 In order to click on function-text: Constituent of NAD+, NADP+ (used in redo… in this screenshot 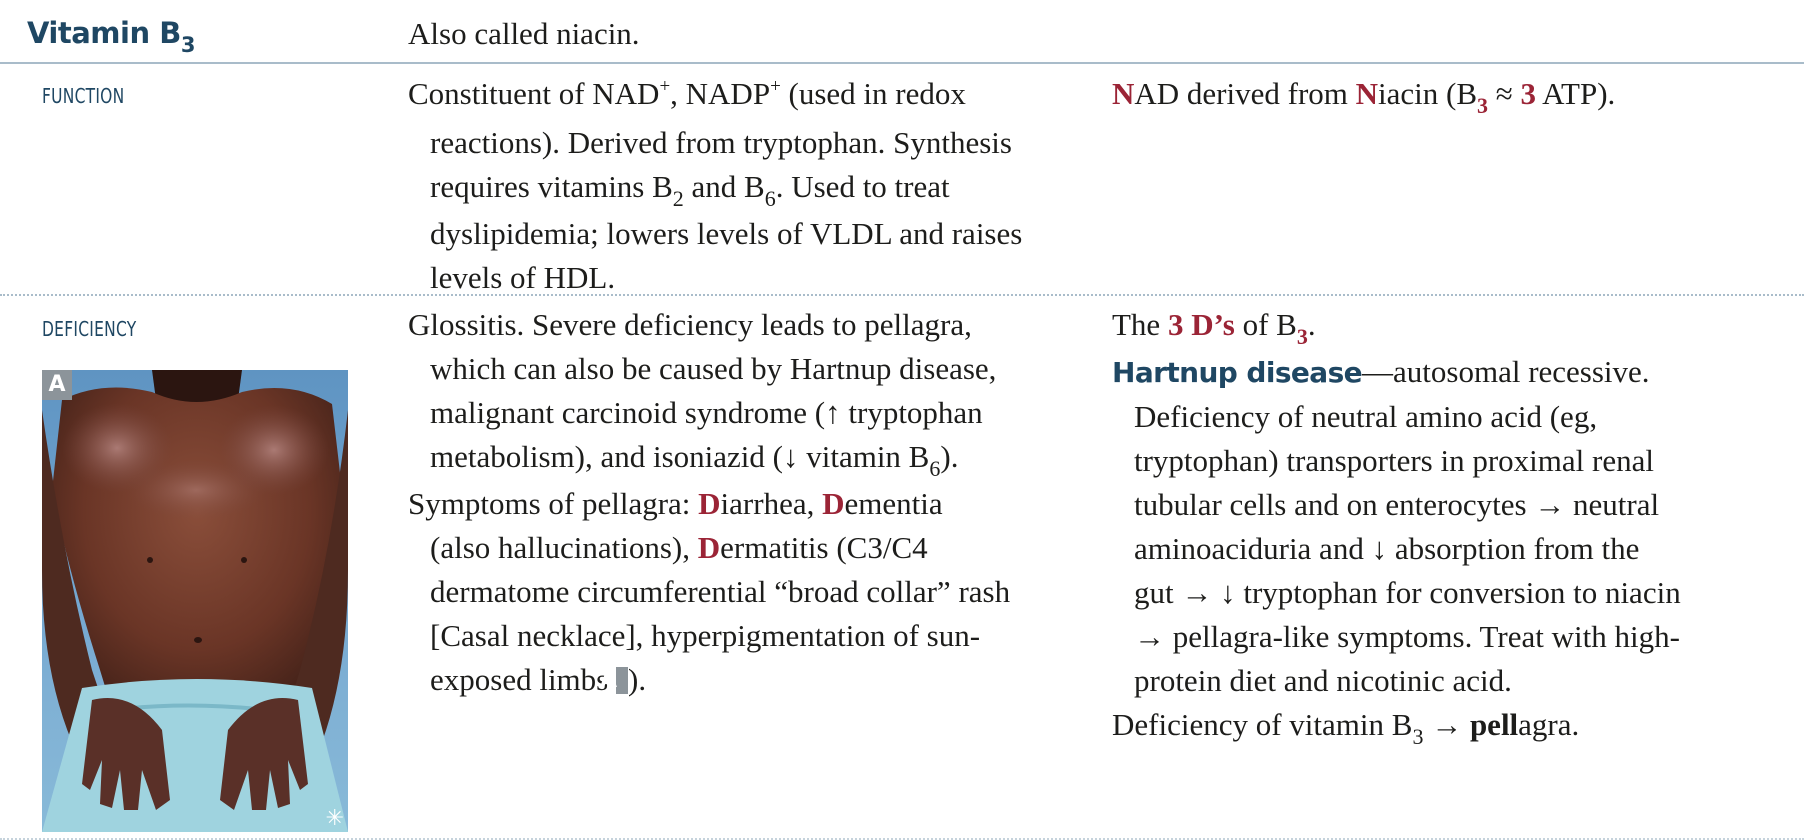, I will do `click(748, 186)`.